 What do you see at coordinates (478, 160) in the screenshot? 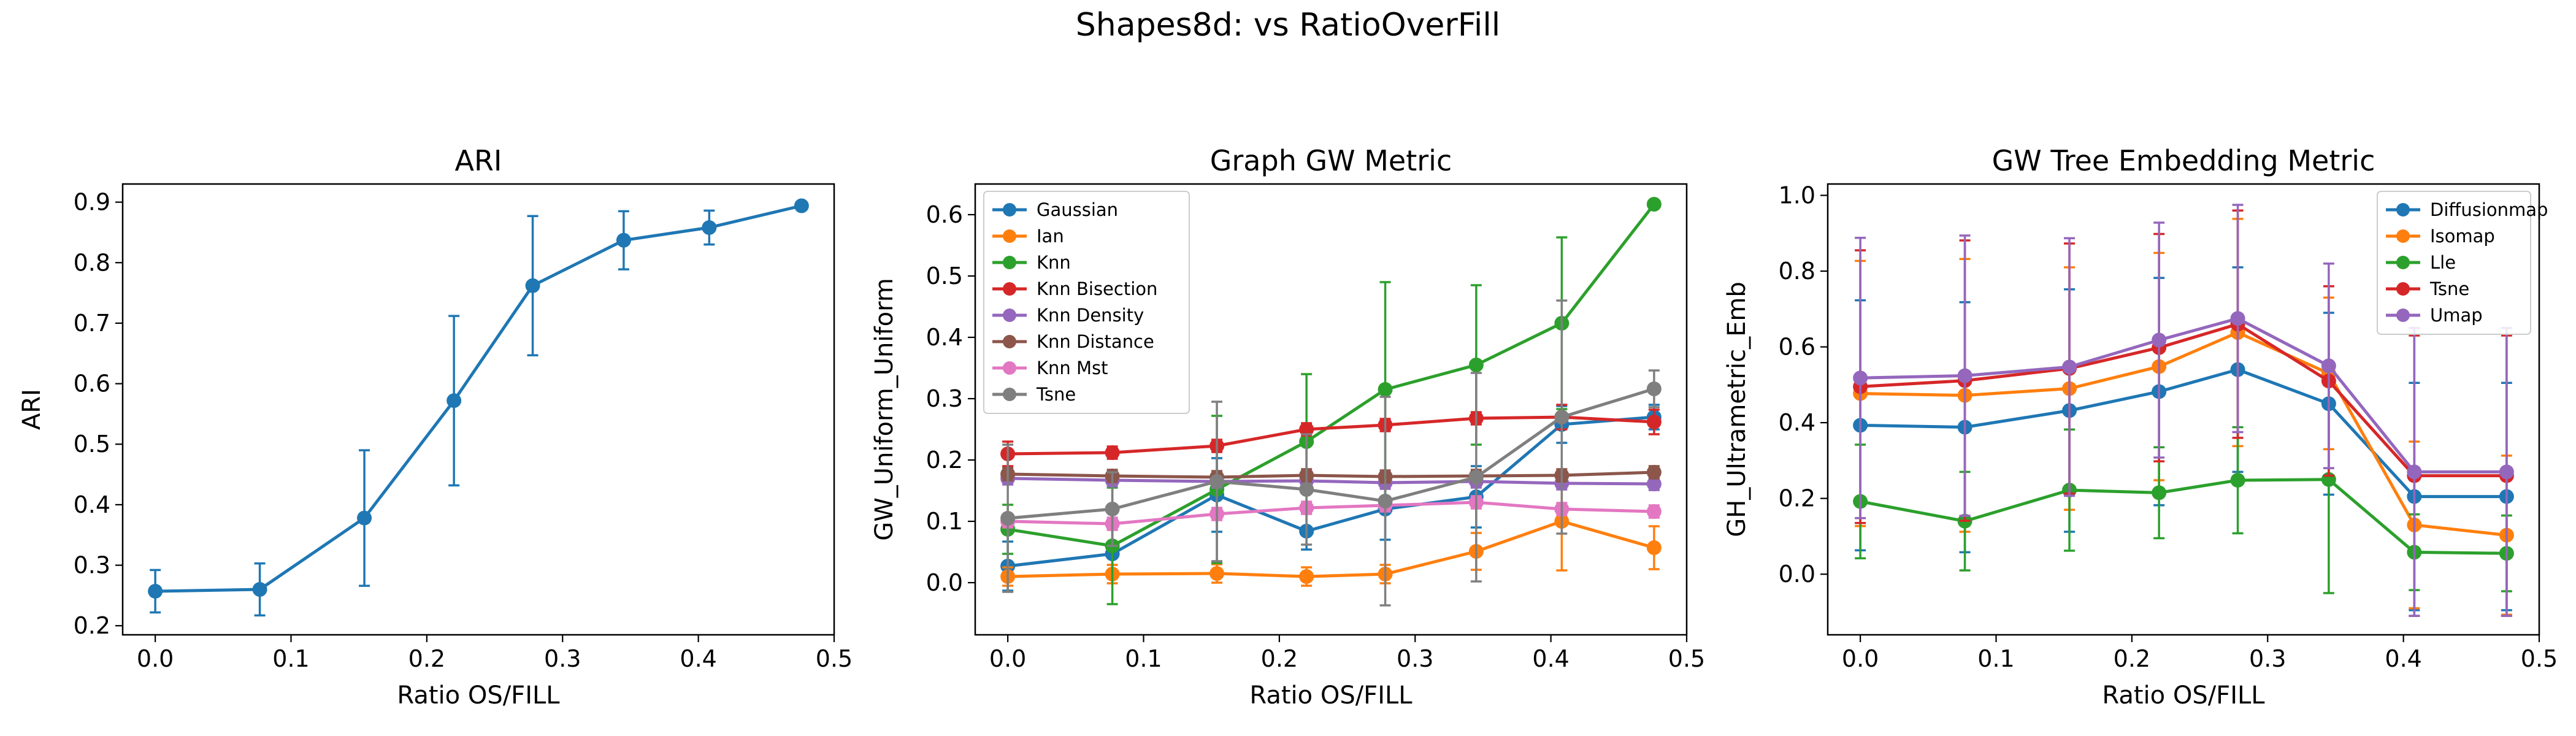
I see `chart-title: ARI` at bounding box center [478, 160].